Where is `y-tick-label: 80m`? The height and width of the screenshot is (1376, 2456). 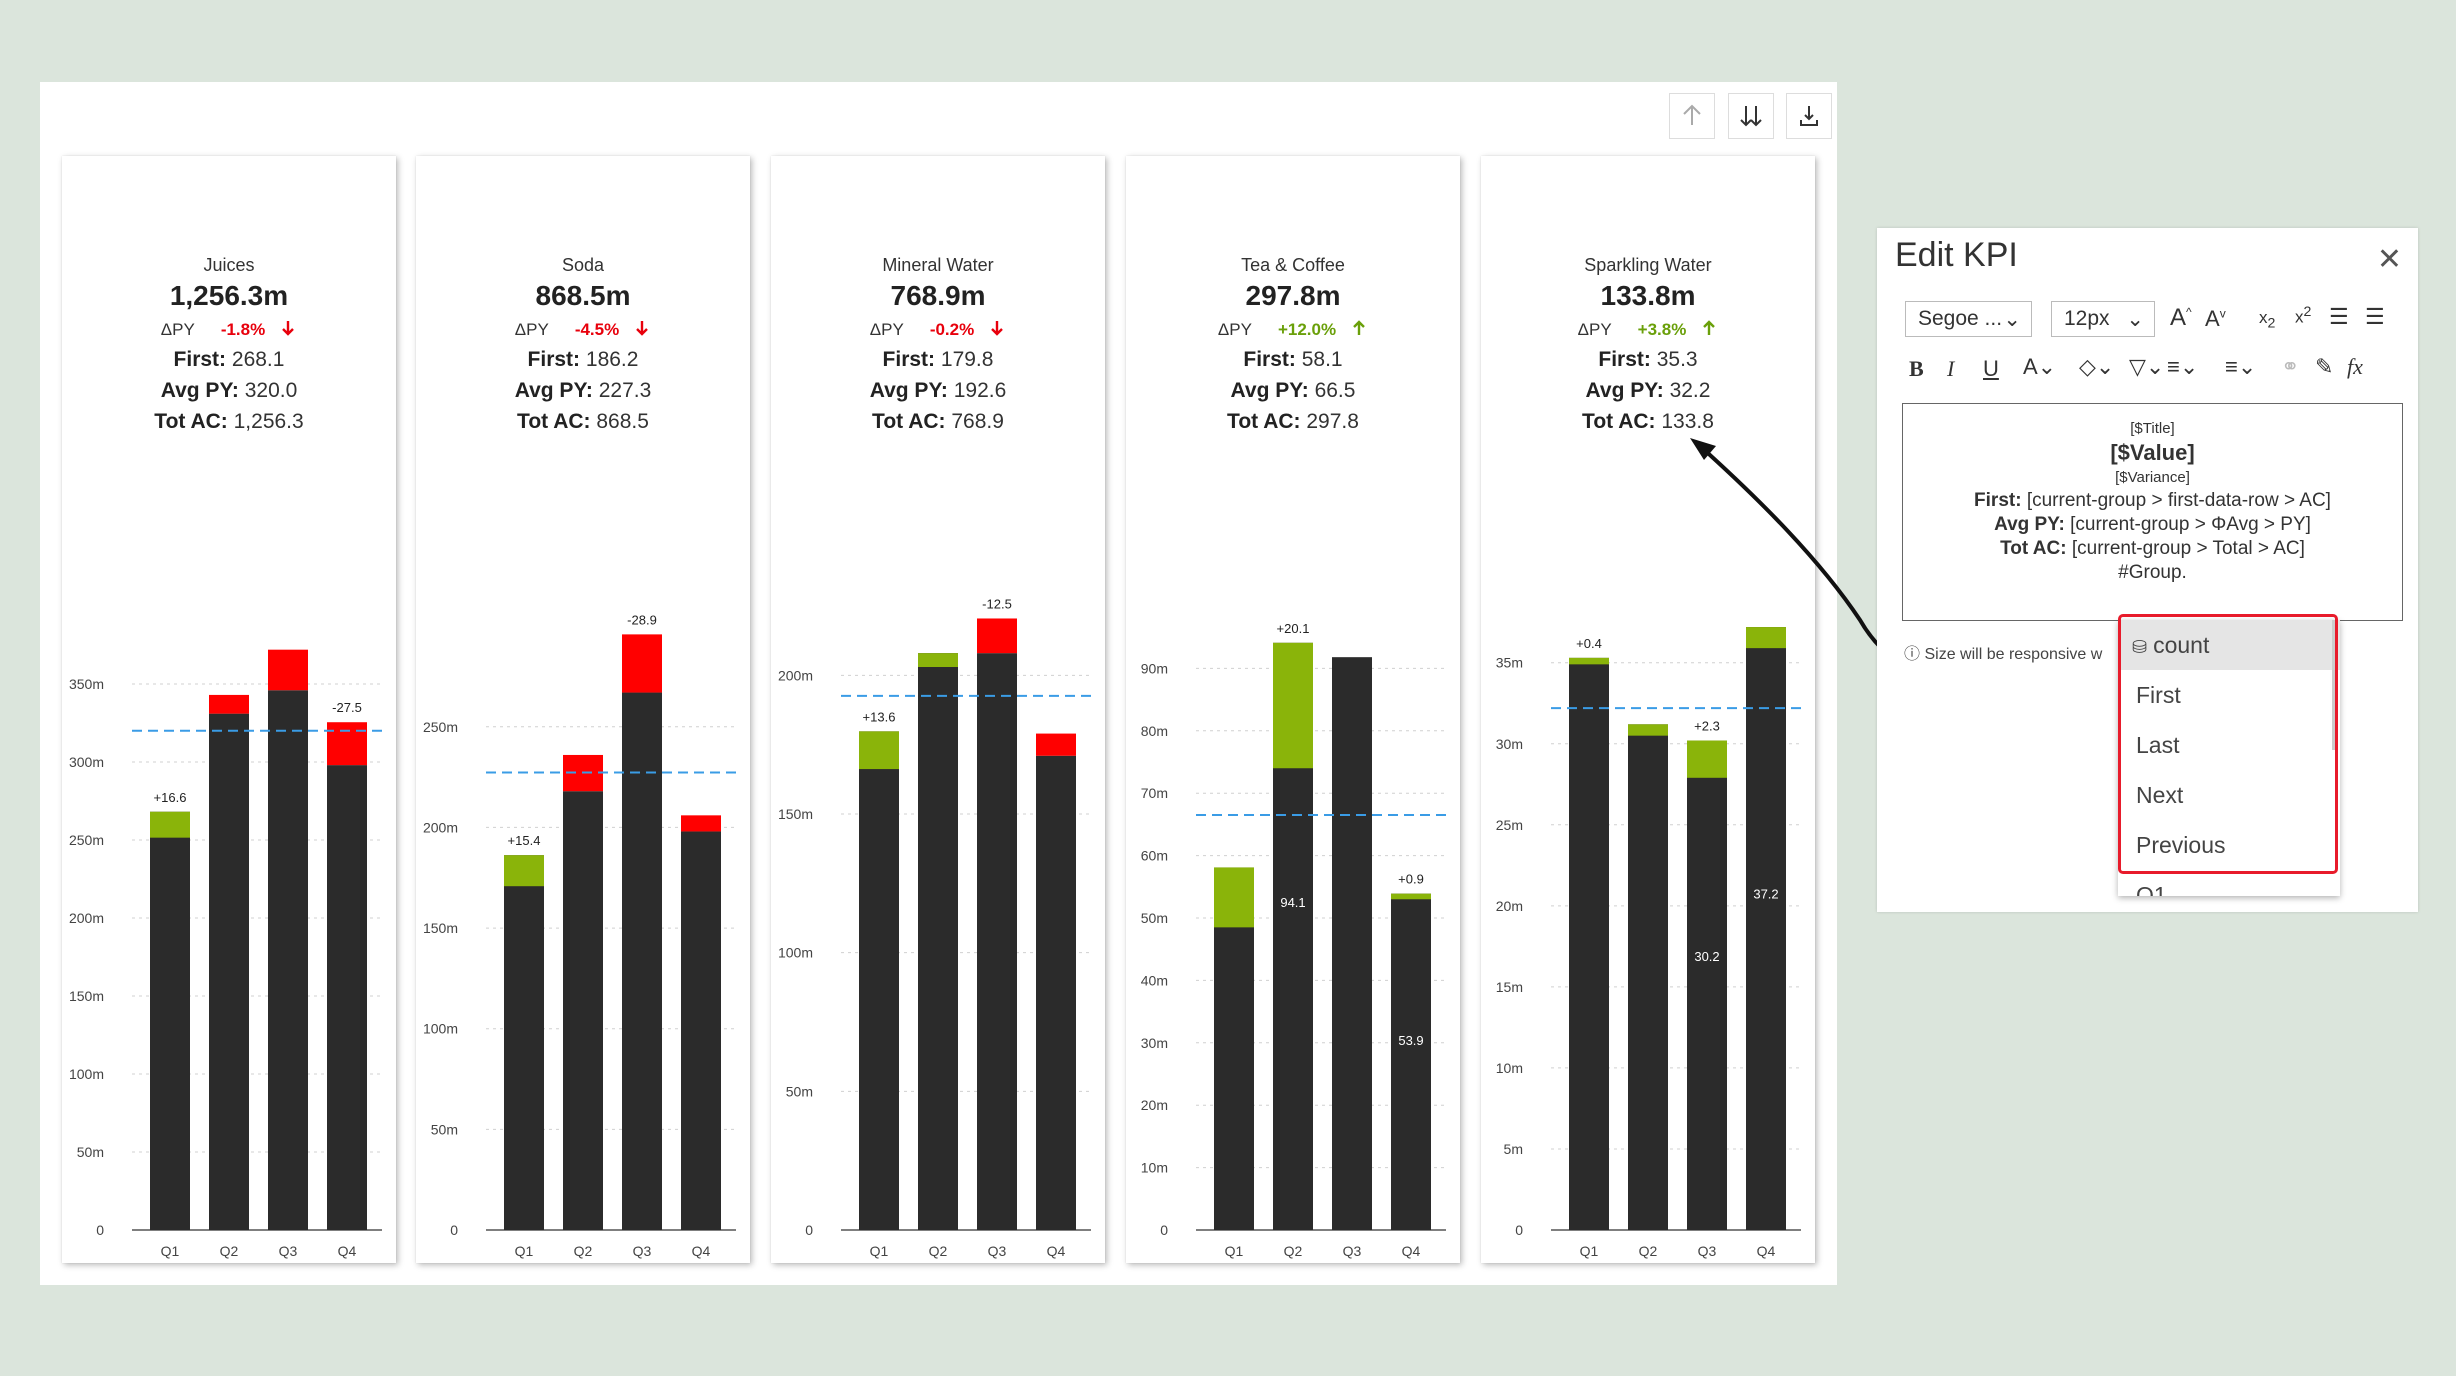 y-tick-label: 80m is located at coordinates (1154, 731).